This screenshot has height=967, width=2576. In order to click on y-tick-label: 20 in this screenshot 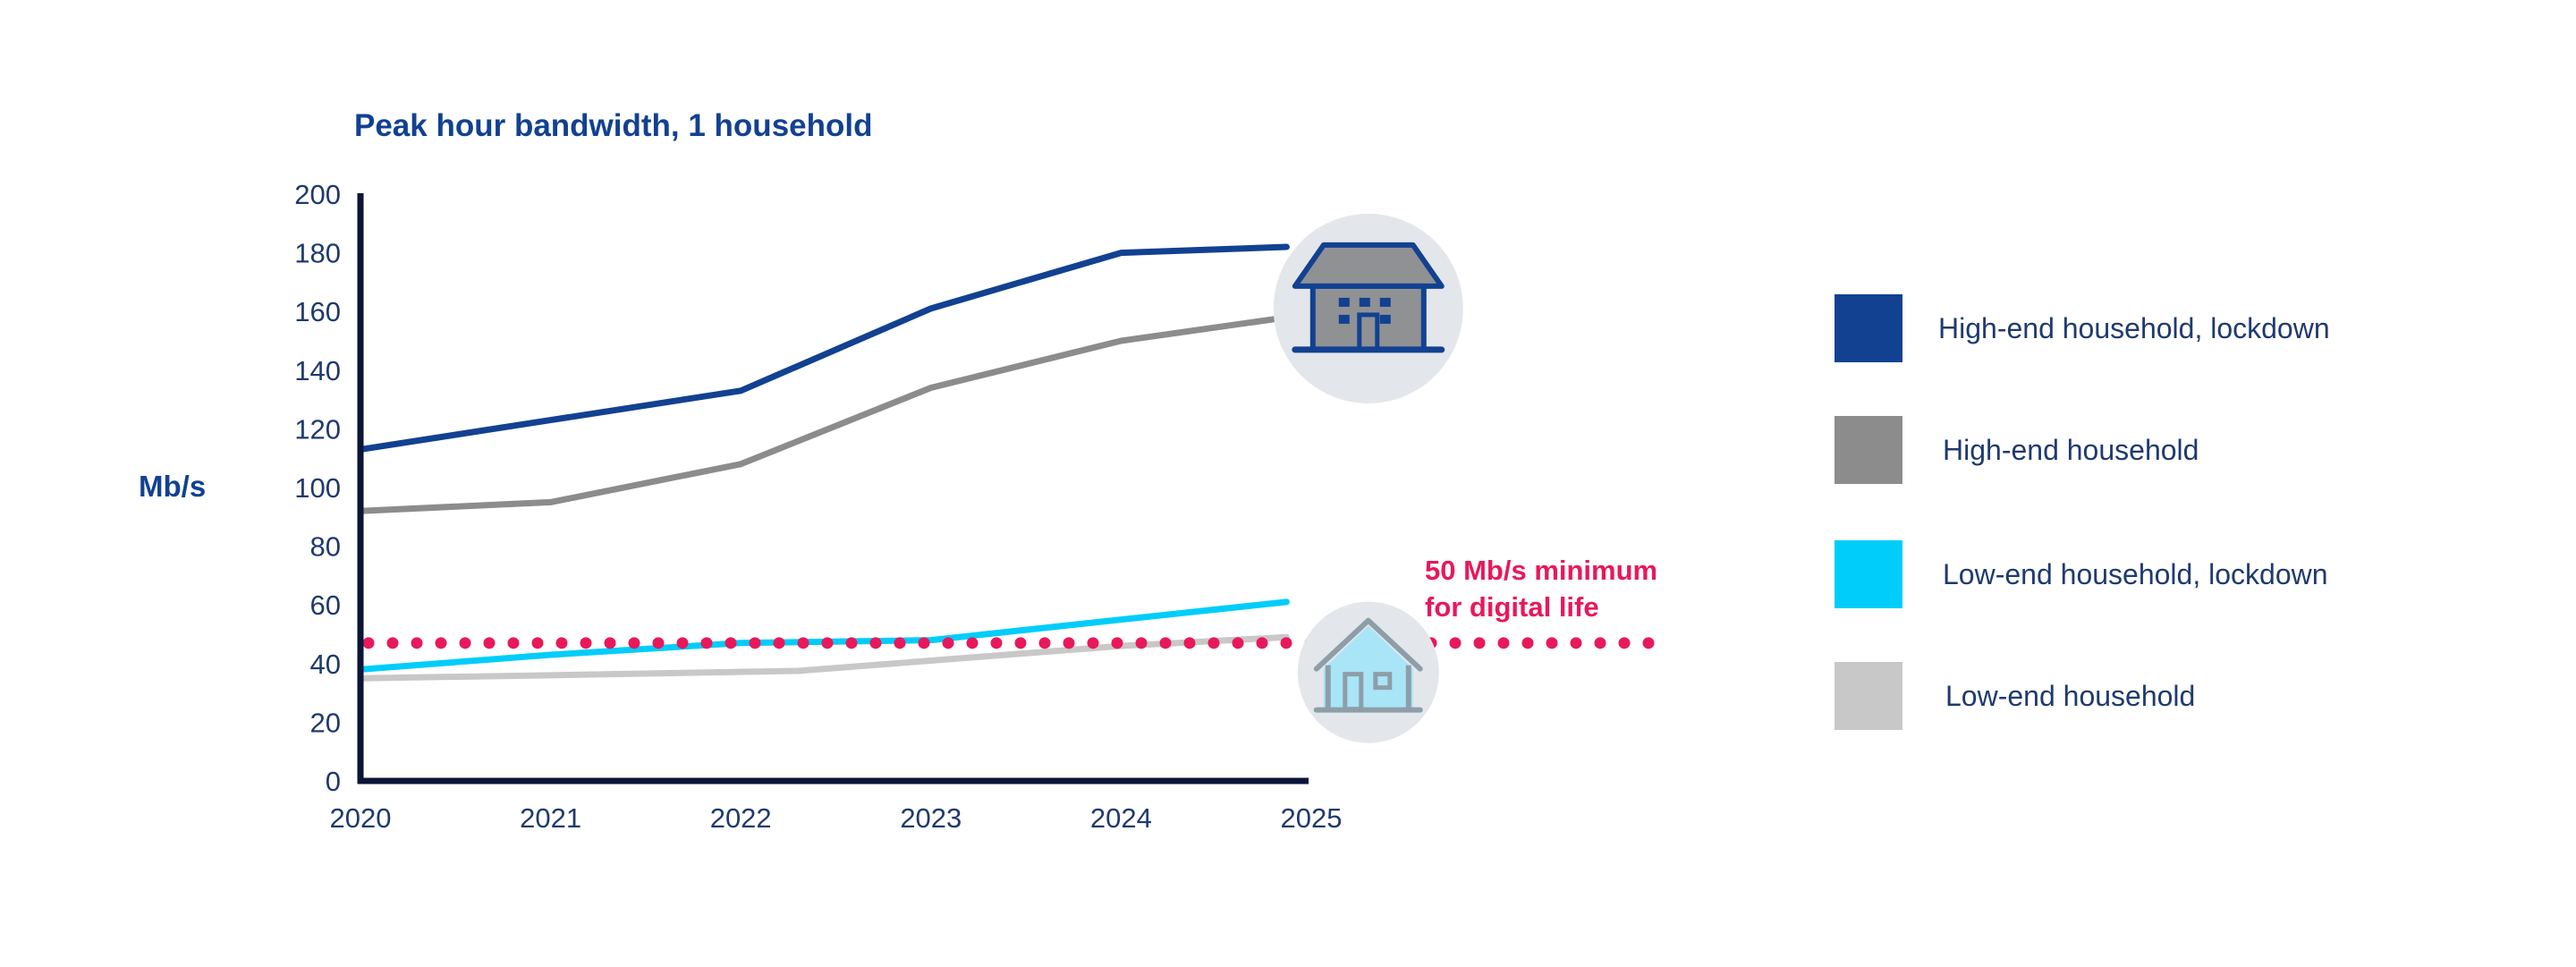, I will do `click(325, 722)`.